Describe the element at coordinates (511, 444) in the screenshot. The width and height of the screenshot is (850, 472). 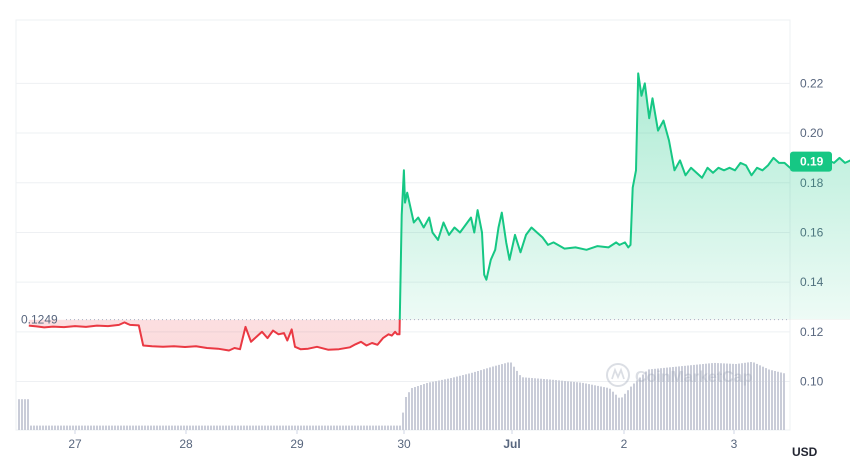
I see `x-tick-label-4: Jul` at that location.